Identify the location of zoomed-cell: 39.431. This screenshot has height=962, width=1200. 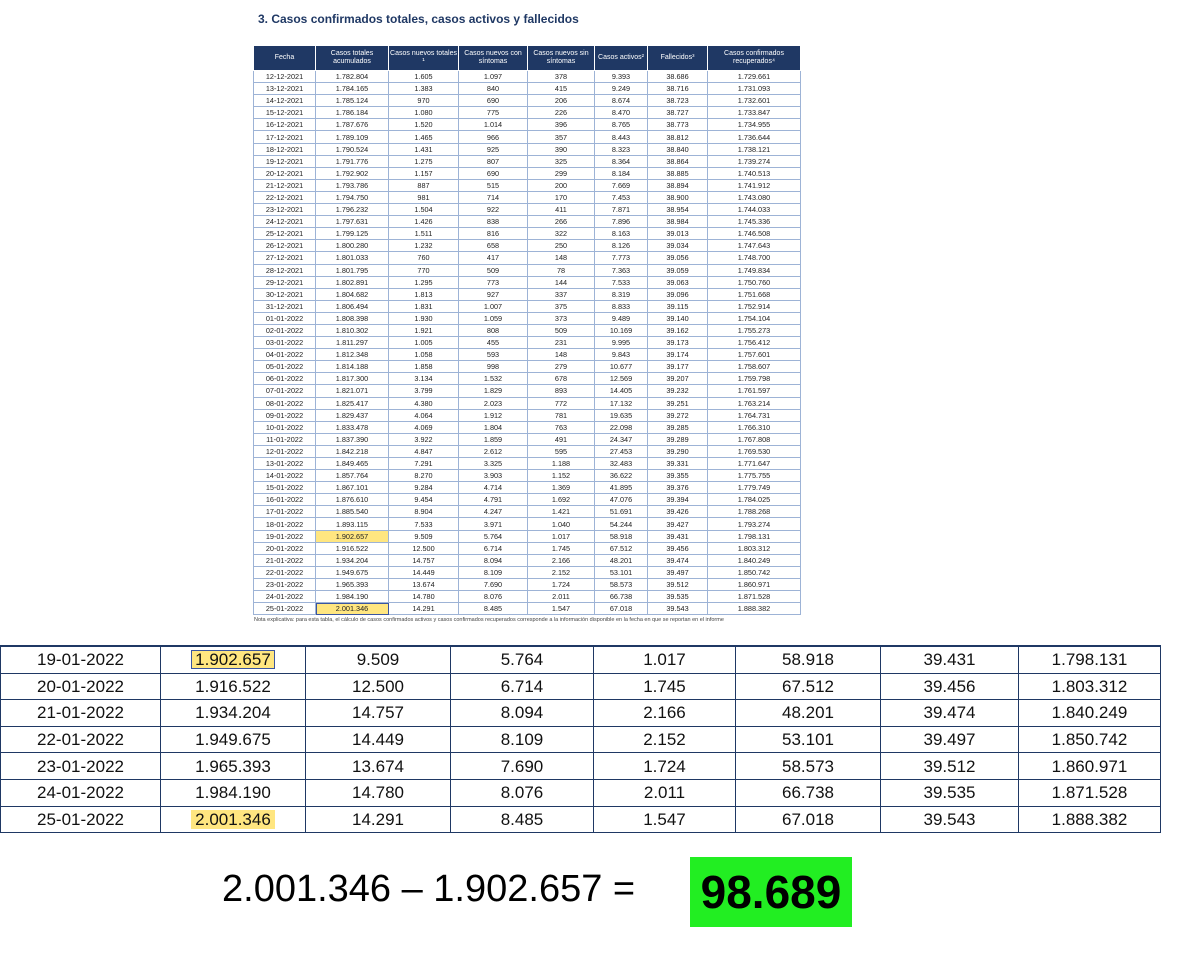
(949, 659).